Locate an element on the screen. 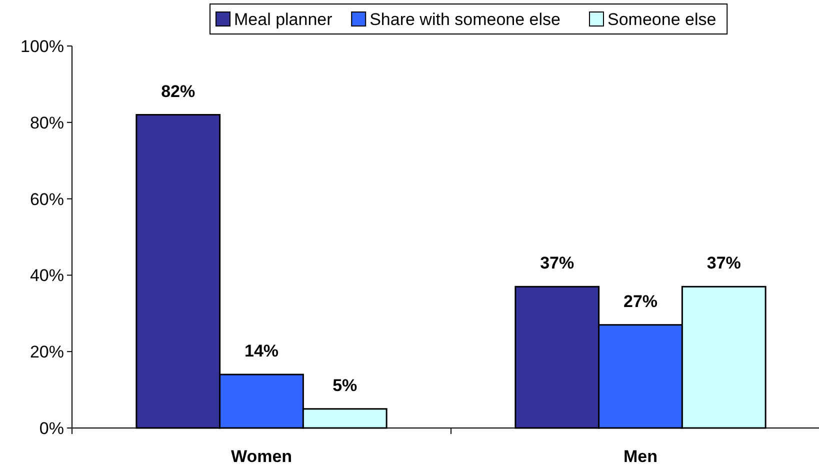  y-tick-label: 0% is located at coordinates (51, 428).